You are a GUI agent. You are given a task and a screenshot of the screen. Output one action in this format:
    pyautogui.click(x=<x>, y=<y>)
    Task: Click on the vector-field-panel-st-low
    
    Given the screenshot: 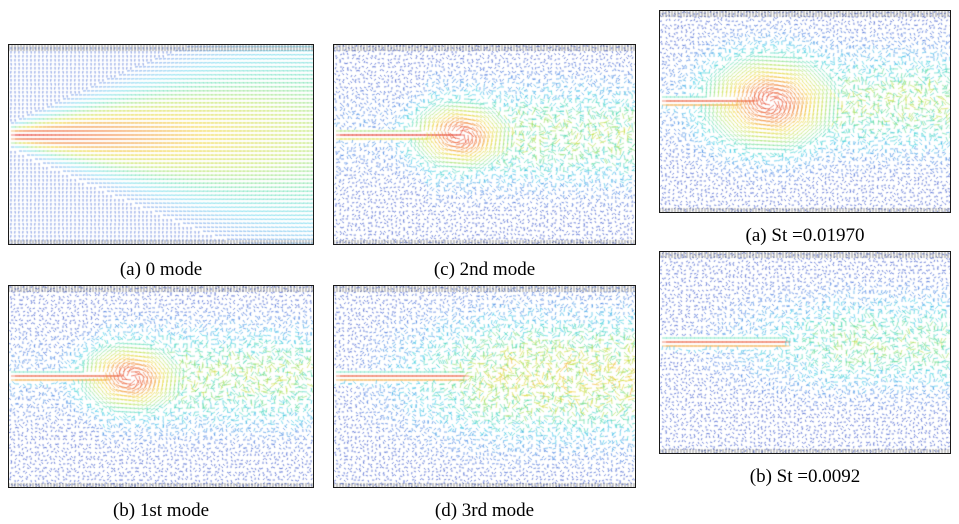 What is the action you would take?
    pyautogui.click(x=805, y=352)
    